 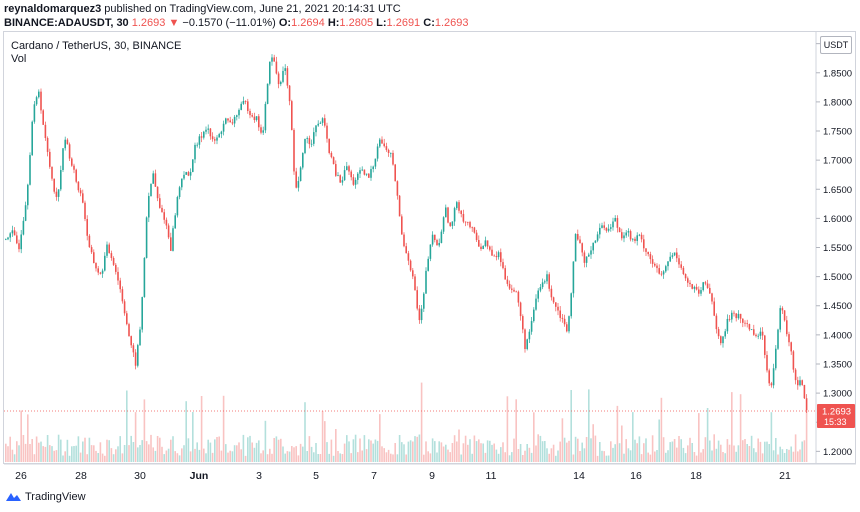 I want to click on tradingview-logo: TradingView, so click(x=45, y=497).